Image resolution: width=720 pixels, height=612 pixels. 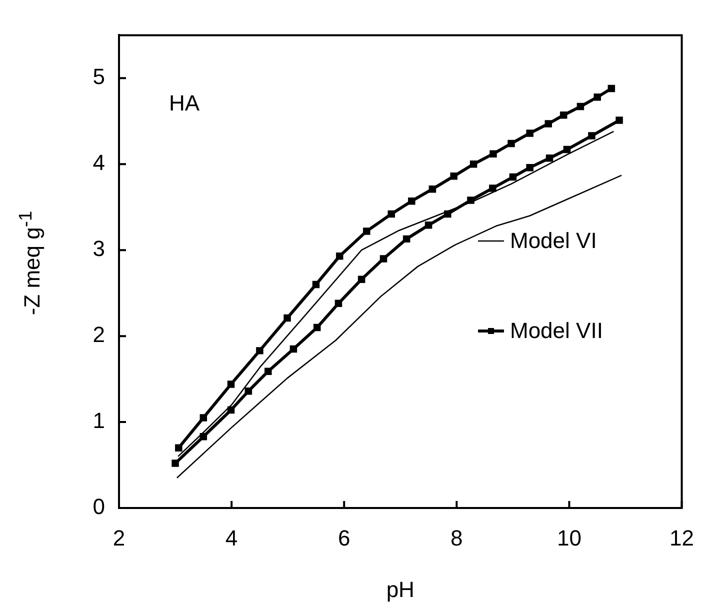 I want to click on y-tick-label: 0, so click(x=98, y=507).